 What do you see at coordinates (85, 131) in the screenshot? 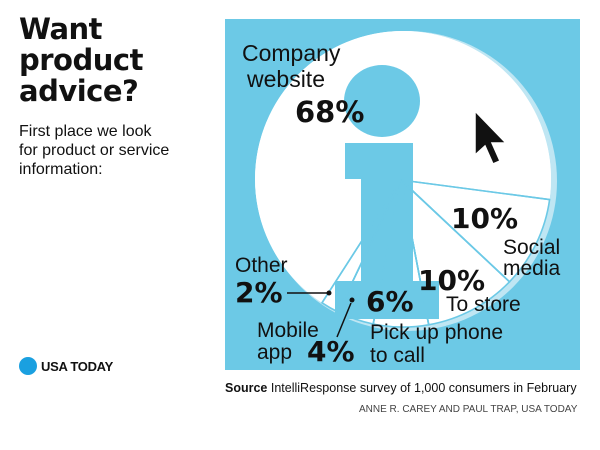
I see `subtitle-line: First place we look` at bounding box center [85, 131].